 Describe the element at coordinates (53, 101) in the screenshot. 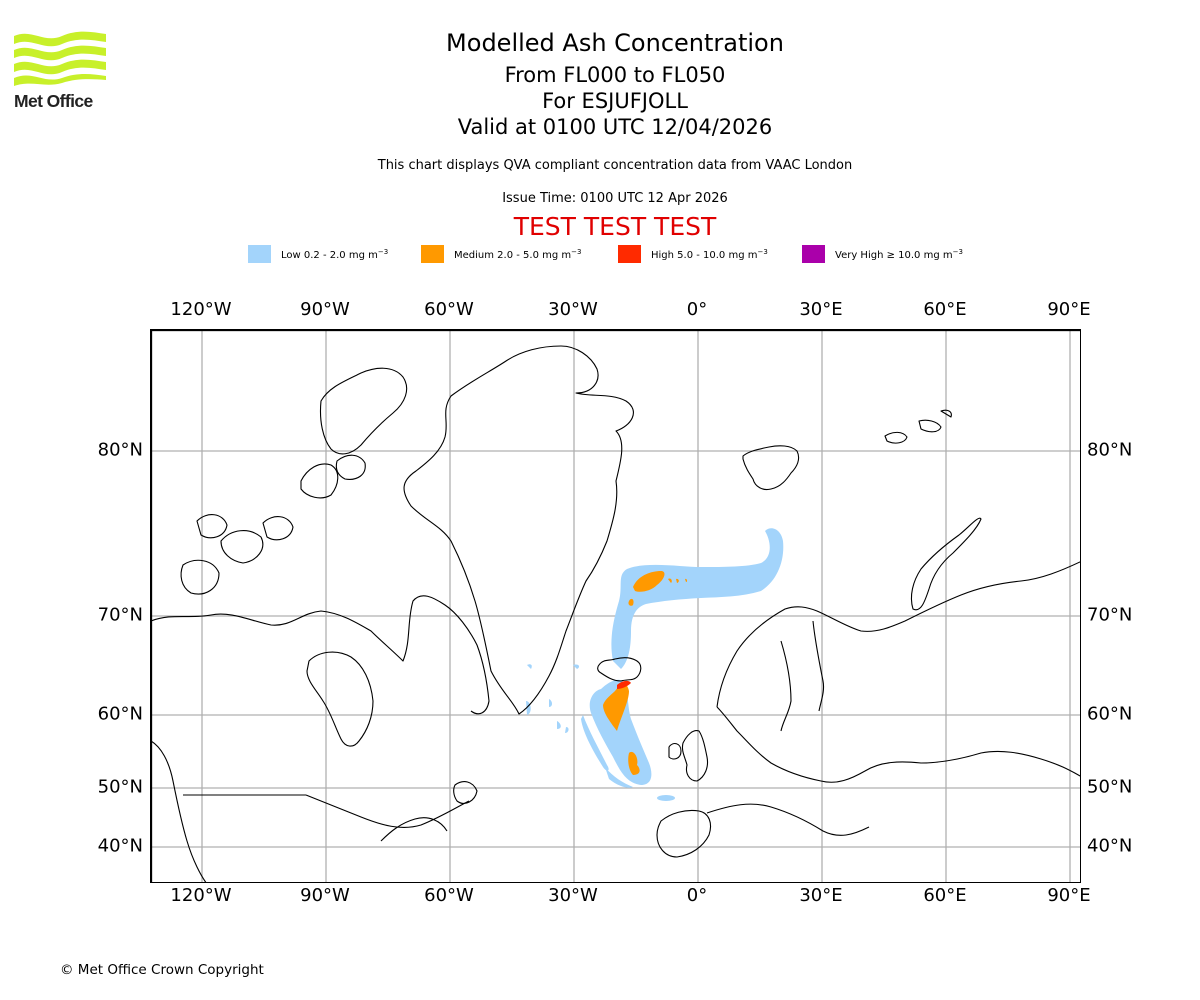

I see `logo-text: Met Office` at that location.